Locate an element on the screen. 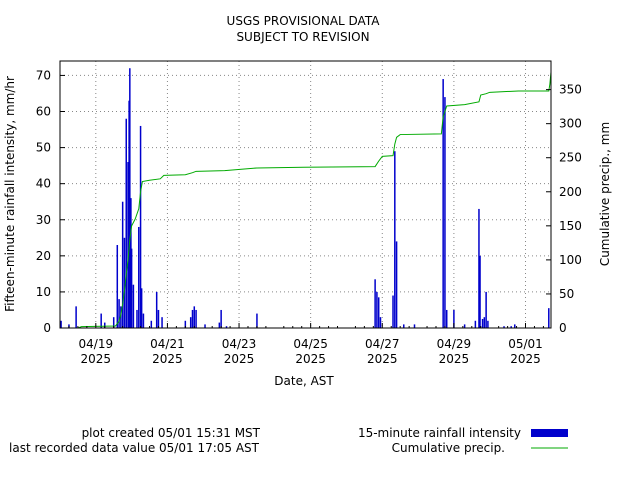  y2-axis-label: Cumulative precip., mm is located at coordinates (605, 194).